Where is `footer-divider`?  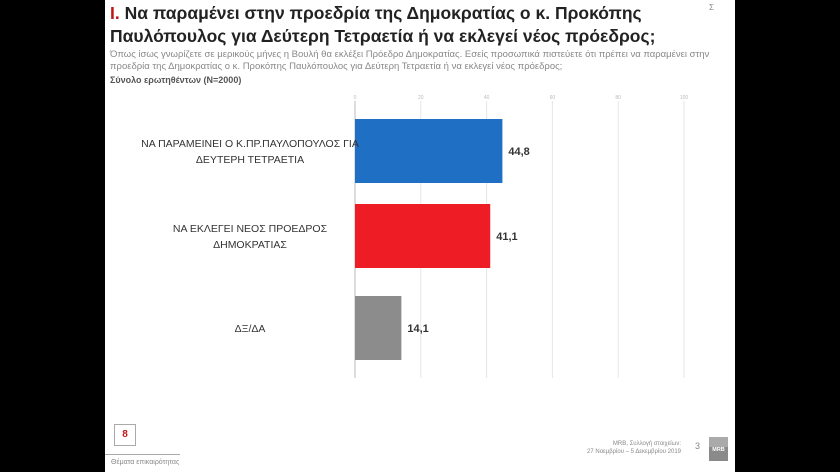 footer-divider is located at coordinates (142, 454).